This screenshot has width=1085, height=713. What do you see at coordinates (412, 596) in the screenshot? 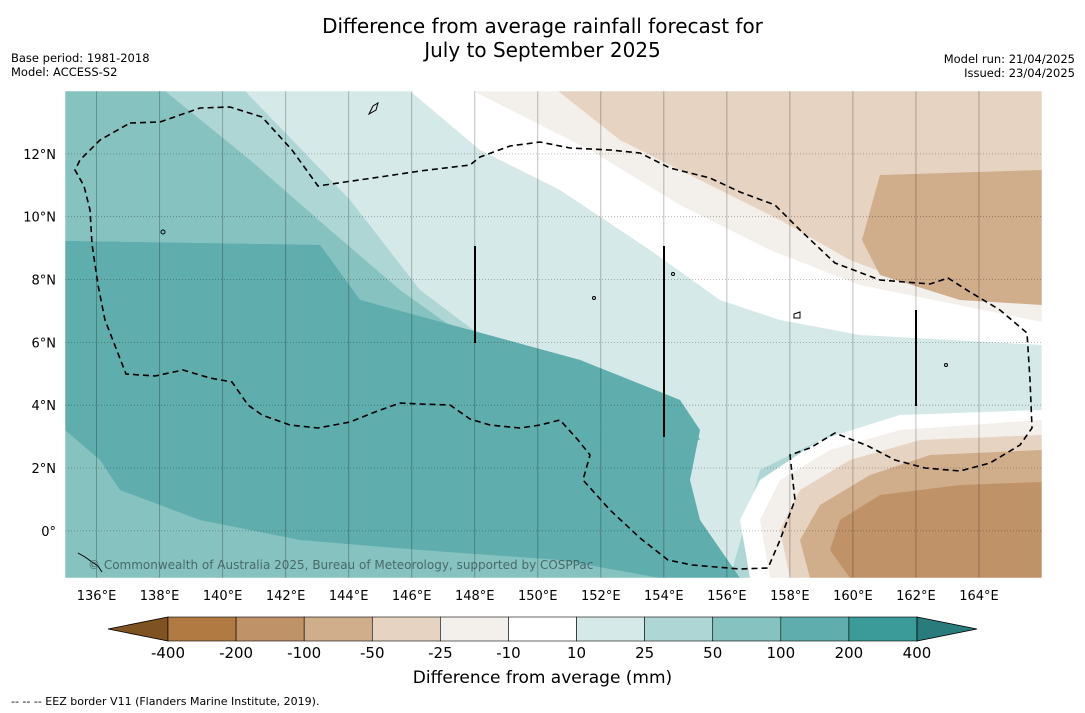
I see `lon-tick-label: 146°E` at bounding box center [412, 596].